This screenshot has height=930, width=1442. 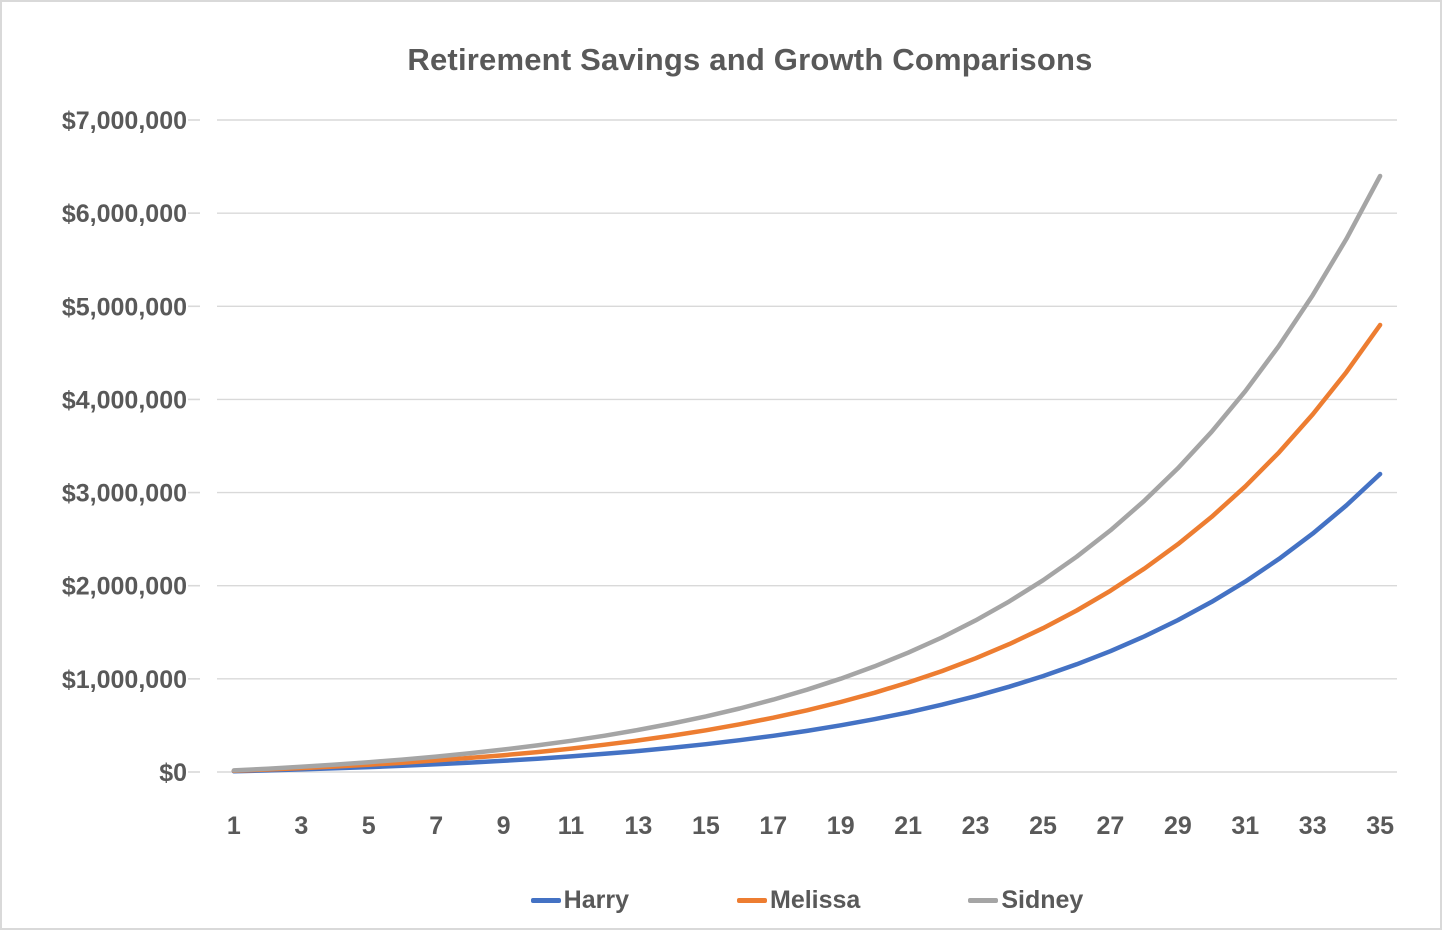 I want to click on x-tick-label: 15, so click(x=706, y=826).